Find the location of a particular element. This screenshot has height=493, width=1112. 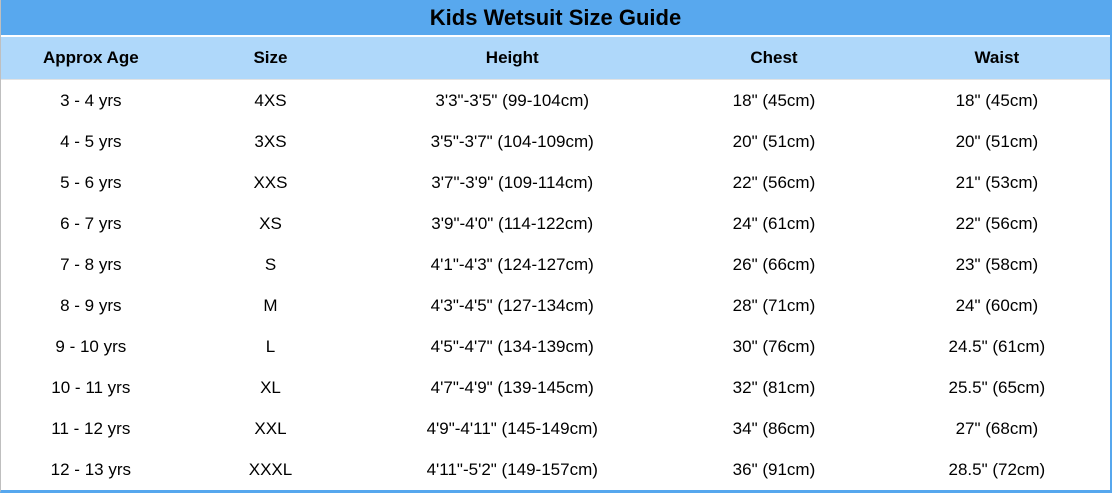

cell-age: 6 - 7 yrs is located at coordinates (91, 223).